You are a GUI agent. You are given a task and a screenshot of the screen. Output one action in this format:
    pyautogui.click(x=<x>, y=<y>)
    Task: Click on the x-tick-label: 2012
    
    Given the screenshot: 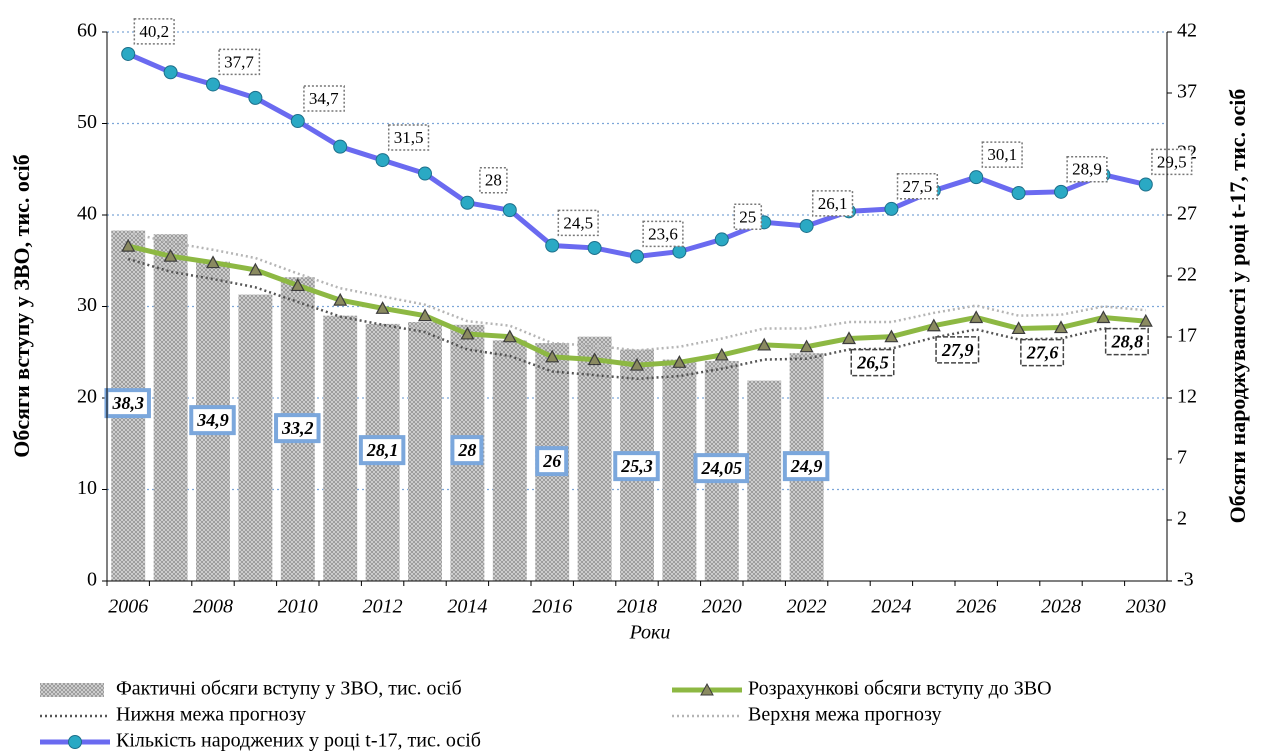 What is the action you would take?
    pyautogui.click(x=383, y=607)
    